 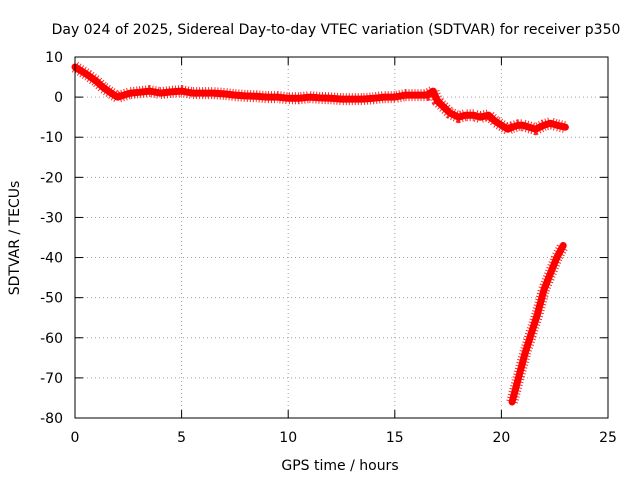 I want to click on y-tick-label: 10, so click(x=54, y=58).